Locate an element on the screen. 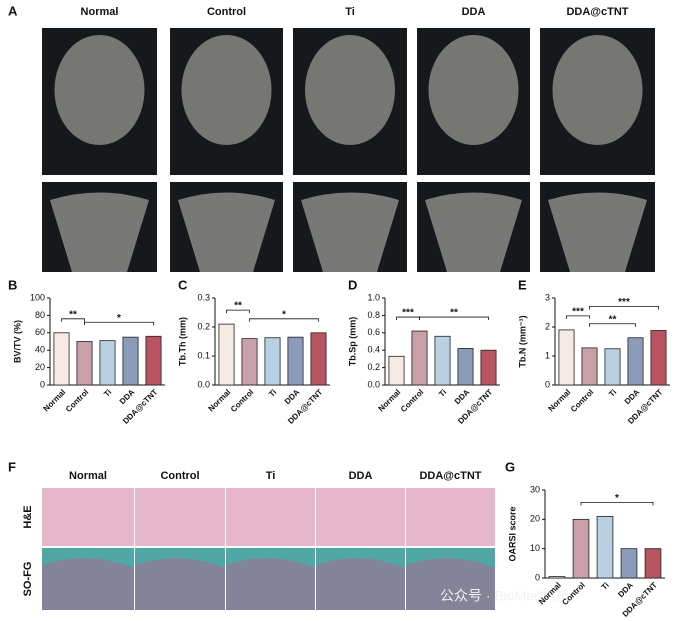 This screenshot has height=621, width=678. watermark: 公众号 · BioMed科技 is located at coordinates (505, 596).